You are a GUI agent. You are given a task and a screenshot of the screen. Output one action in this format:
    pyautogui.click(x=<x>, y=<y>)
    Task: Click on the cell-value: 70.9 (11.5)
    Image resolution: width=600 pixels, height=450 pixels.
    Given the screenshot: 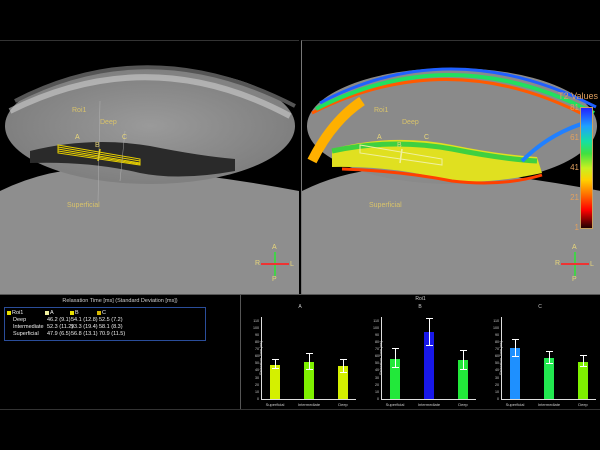 What is the action you would take?
    pyautogui.click(x=112, y=334)
    